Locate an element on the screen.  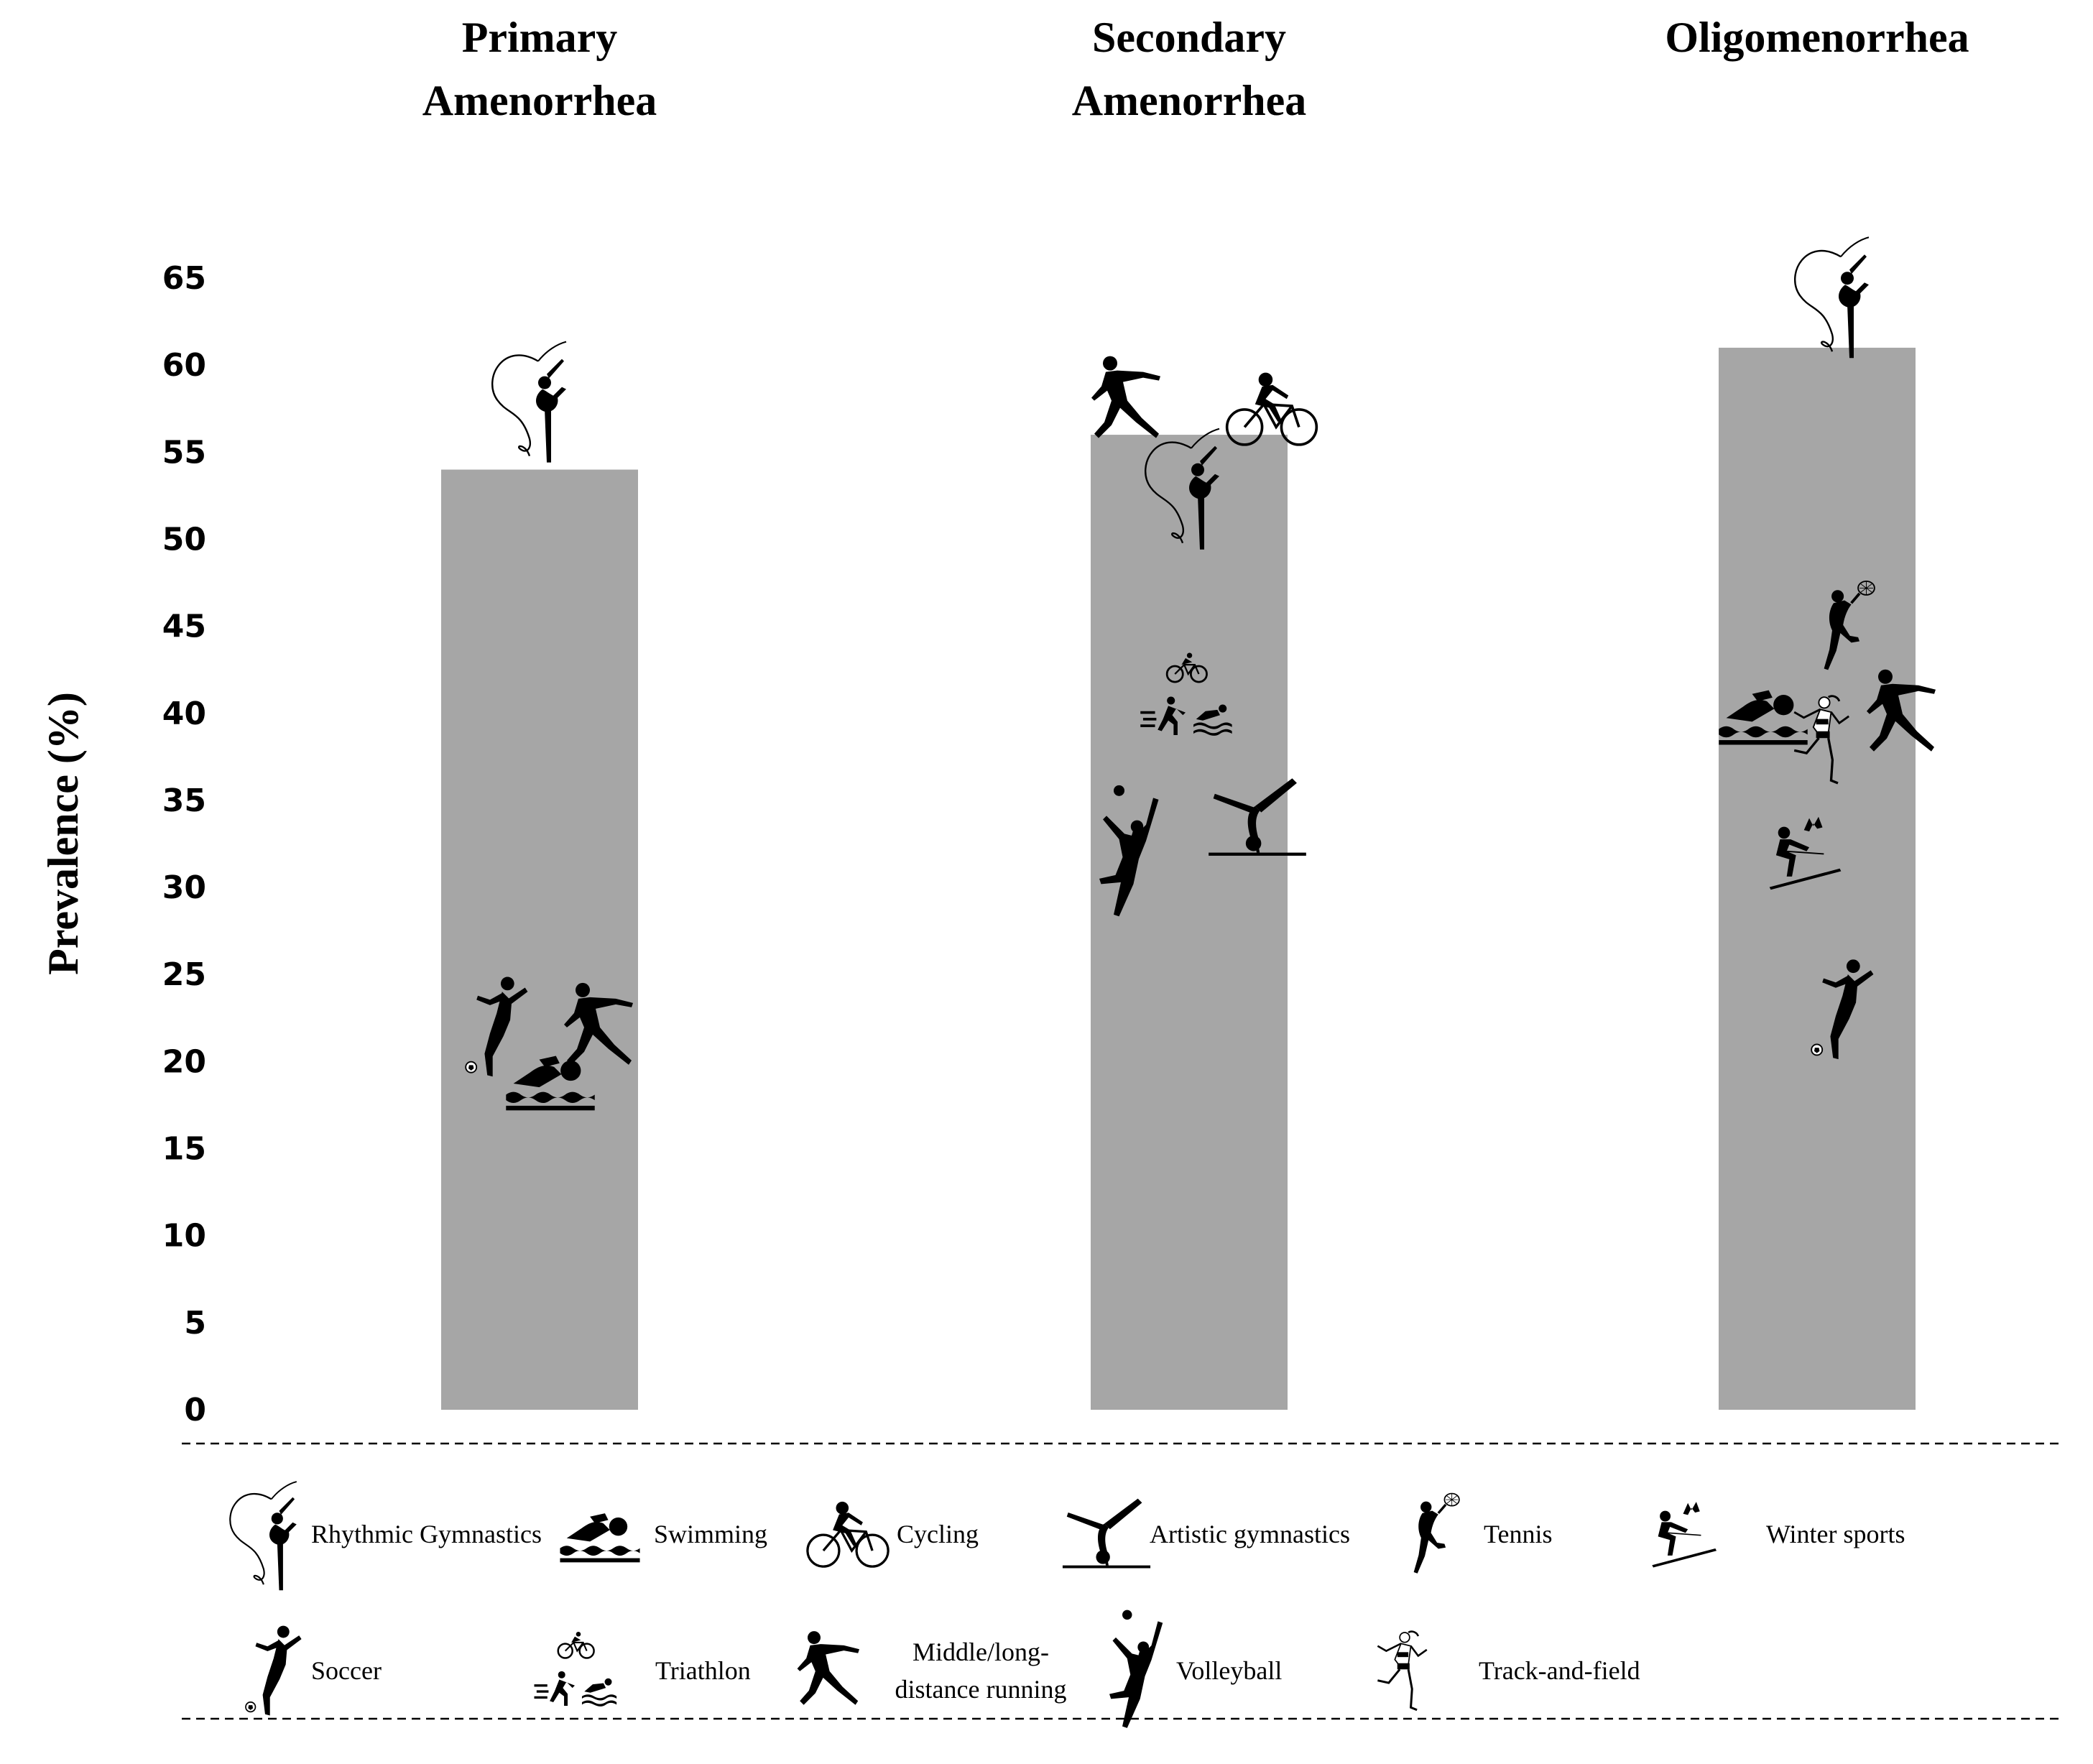
y-tick-label: 25 is located at coordinates (184, 974).